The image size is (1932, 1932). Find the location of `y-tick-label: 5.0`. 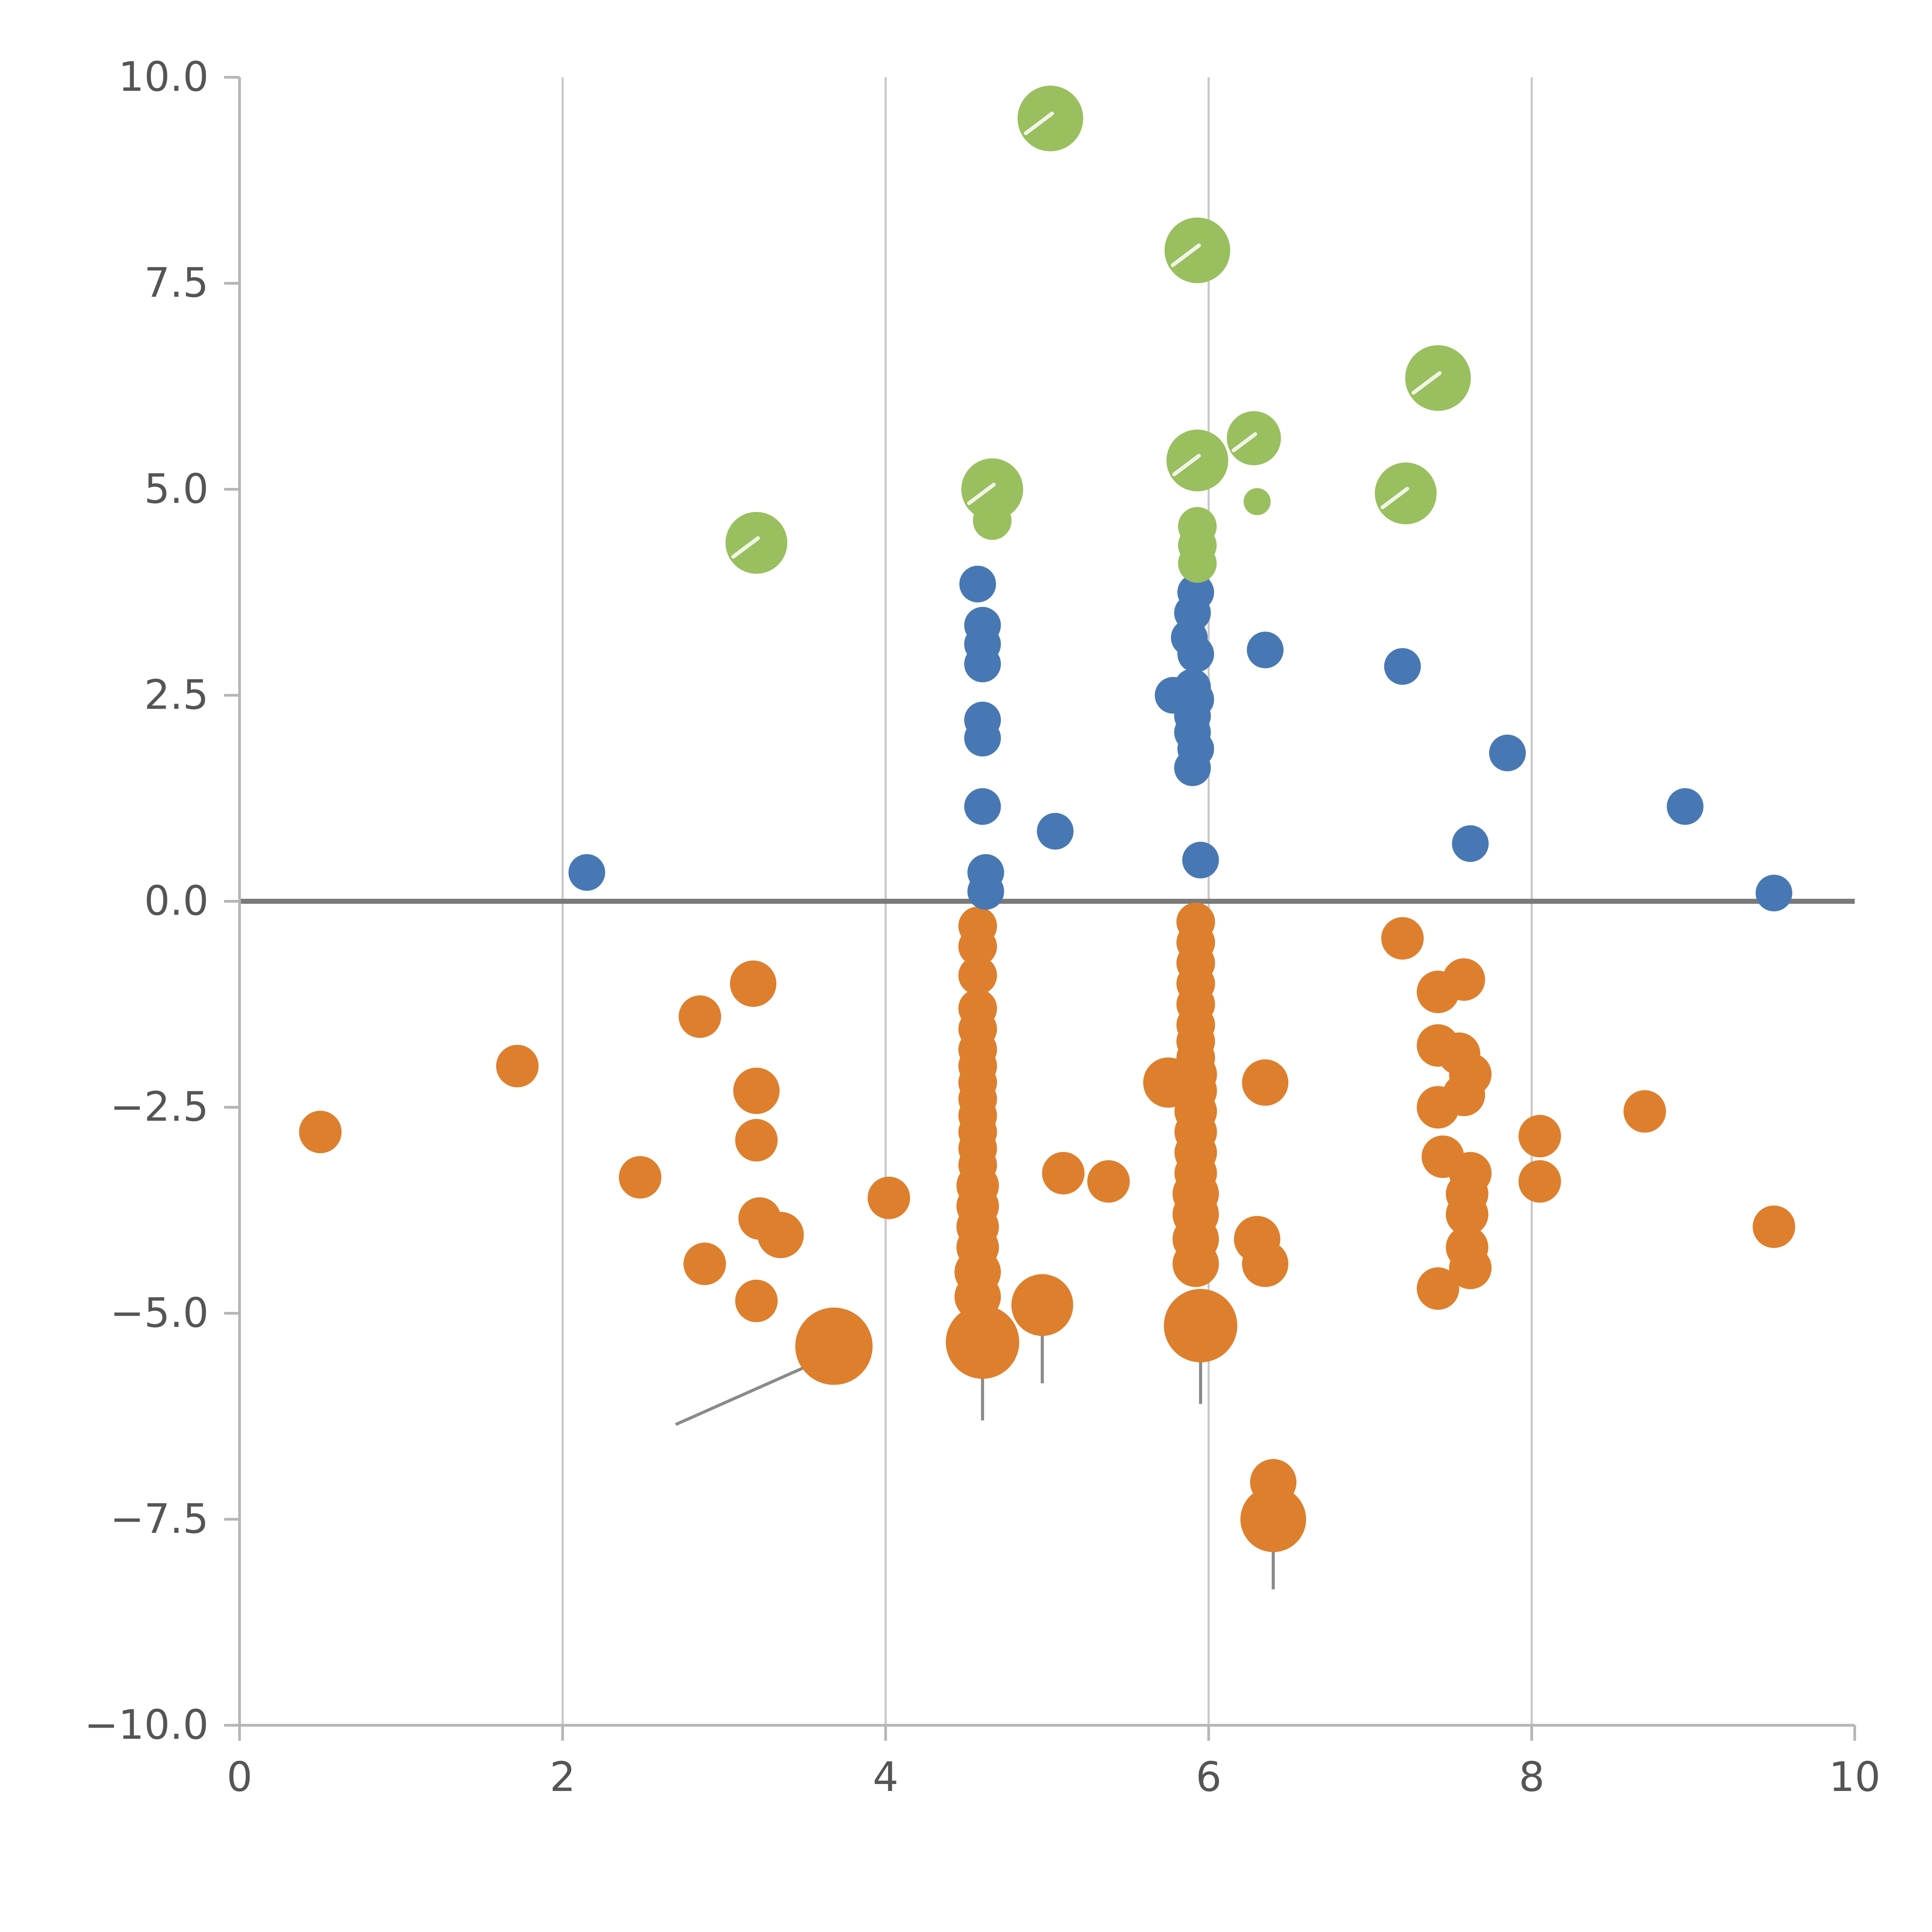

y-tick-label: 5.0 is located at coordinates (176, 489).